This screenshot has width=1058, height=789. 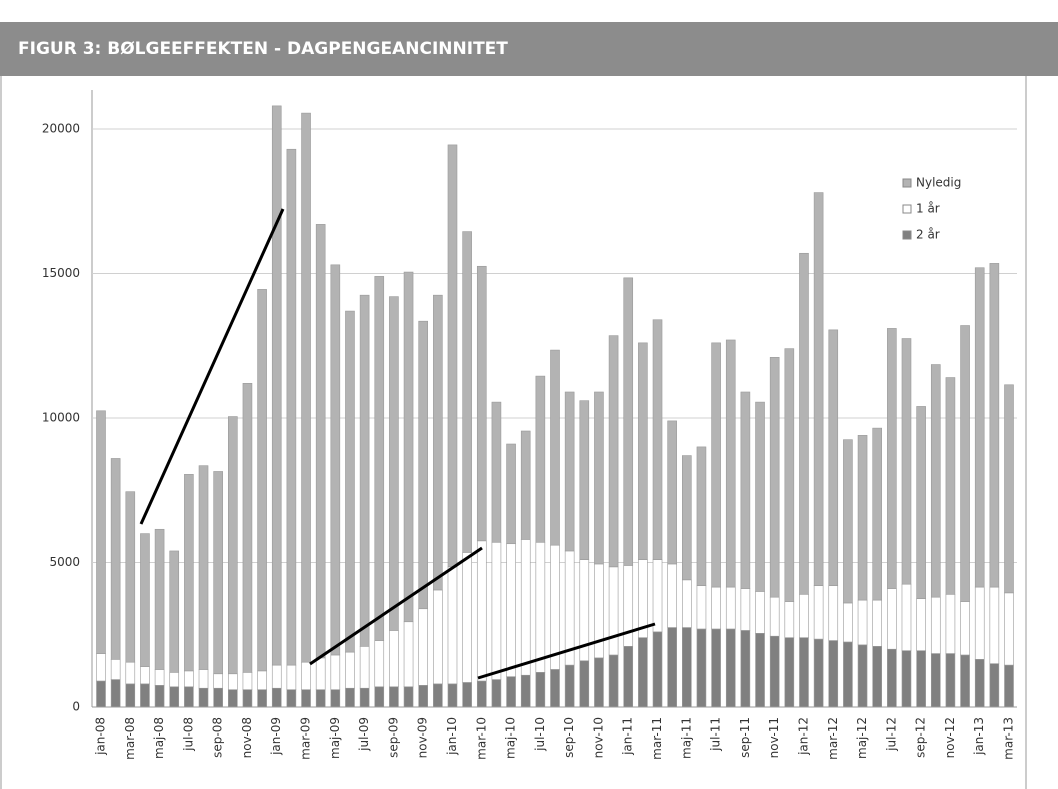 I want to click on x-tick-label: sep-11, so click(x=745, y=737).